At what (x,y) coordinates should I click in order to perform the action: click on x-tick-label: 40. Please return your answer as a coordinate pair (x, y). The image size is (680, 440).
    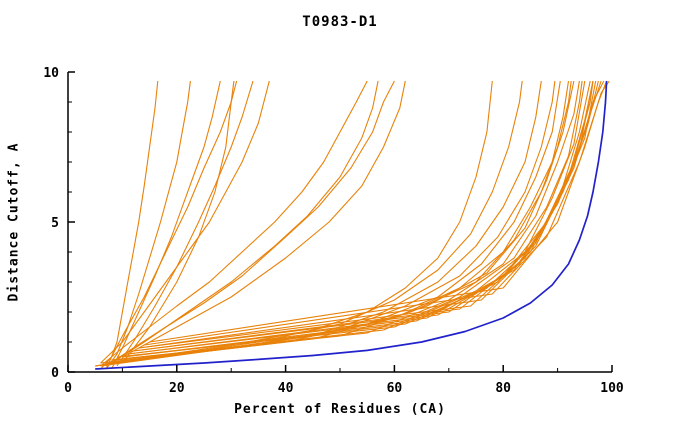
    Looking at the image, I should click on (286, 388).